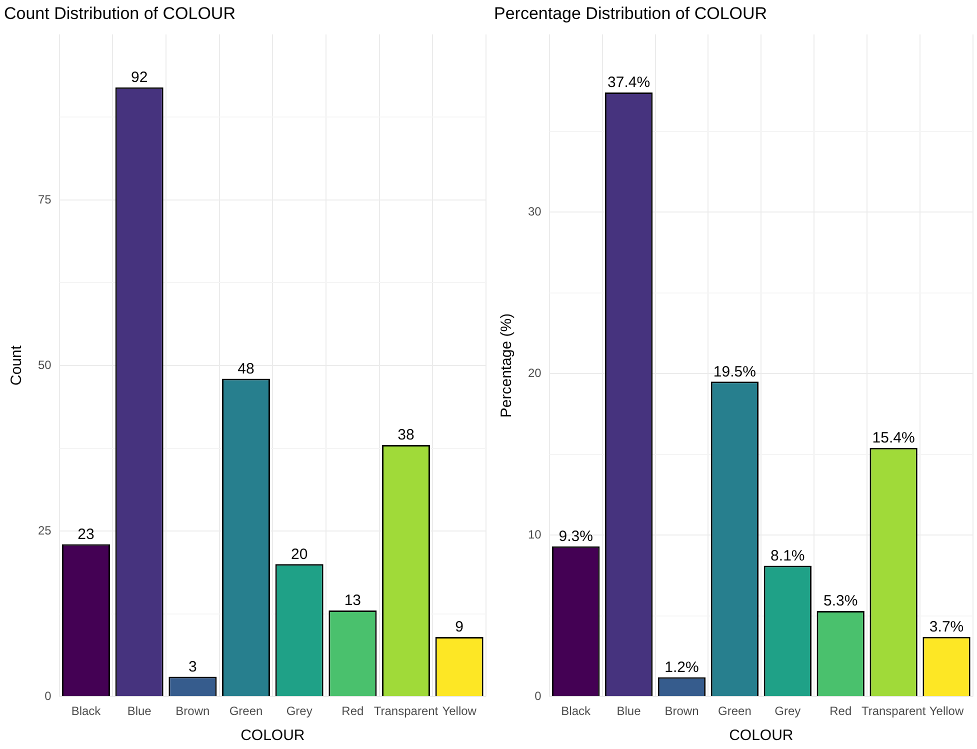 Image resolution: width=977 pixels, height=749 pixels. What do you see at coordinates (507, 365) in the screenshot?
I see `y-axis-title: Percentage (%)` at bounding box center [507, 365].